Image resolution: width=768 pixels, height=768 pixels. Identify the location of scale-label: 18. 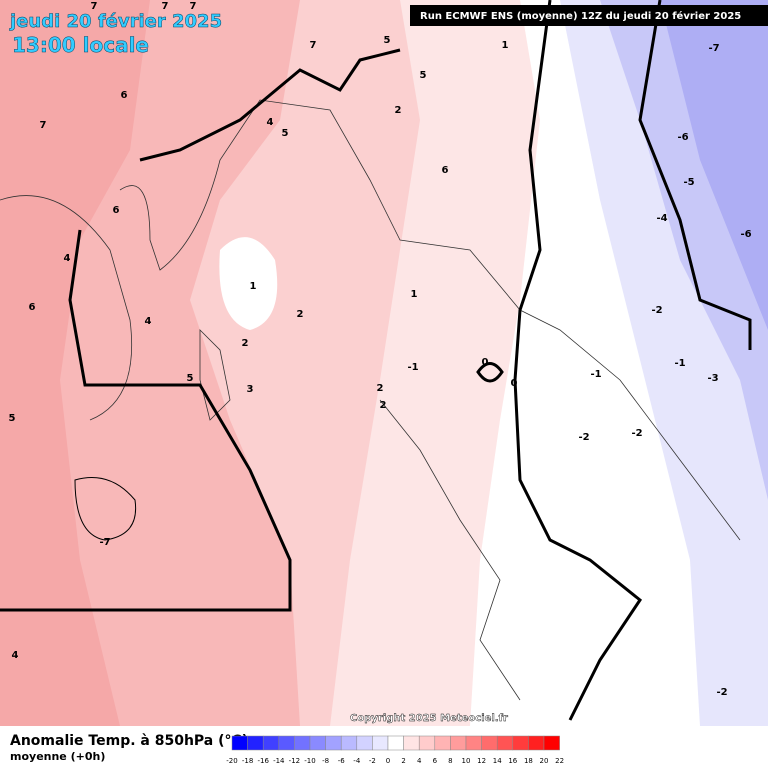
(528, 761).